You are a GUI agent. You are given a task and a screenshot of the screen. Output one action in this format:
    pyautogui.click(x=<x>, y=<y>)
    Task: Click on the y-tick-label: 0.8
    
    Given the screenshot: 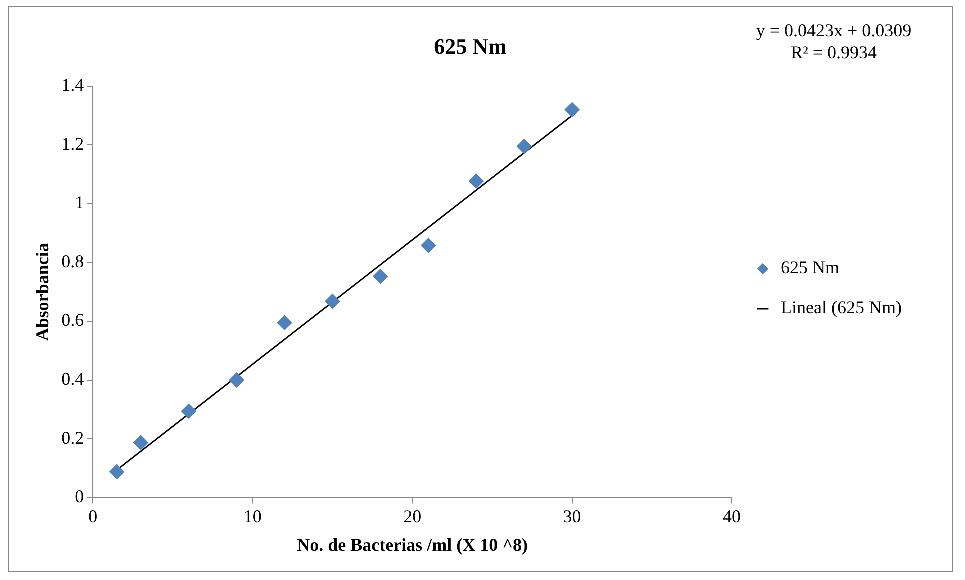 What is the action you would take?
    pyautogui.click(x=73, y=261)
    